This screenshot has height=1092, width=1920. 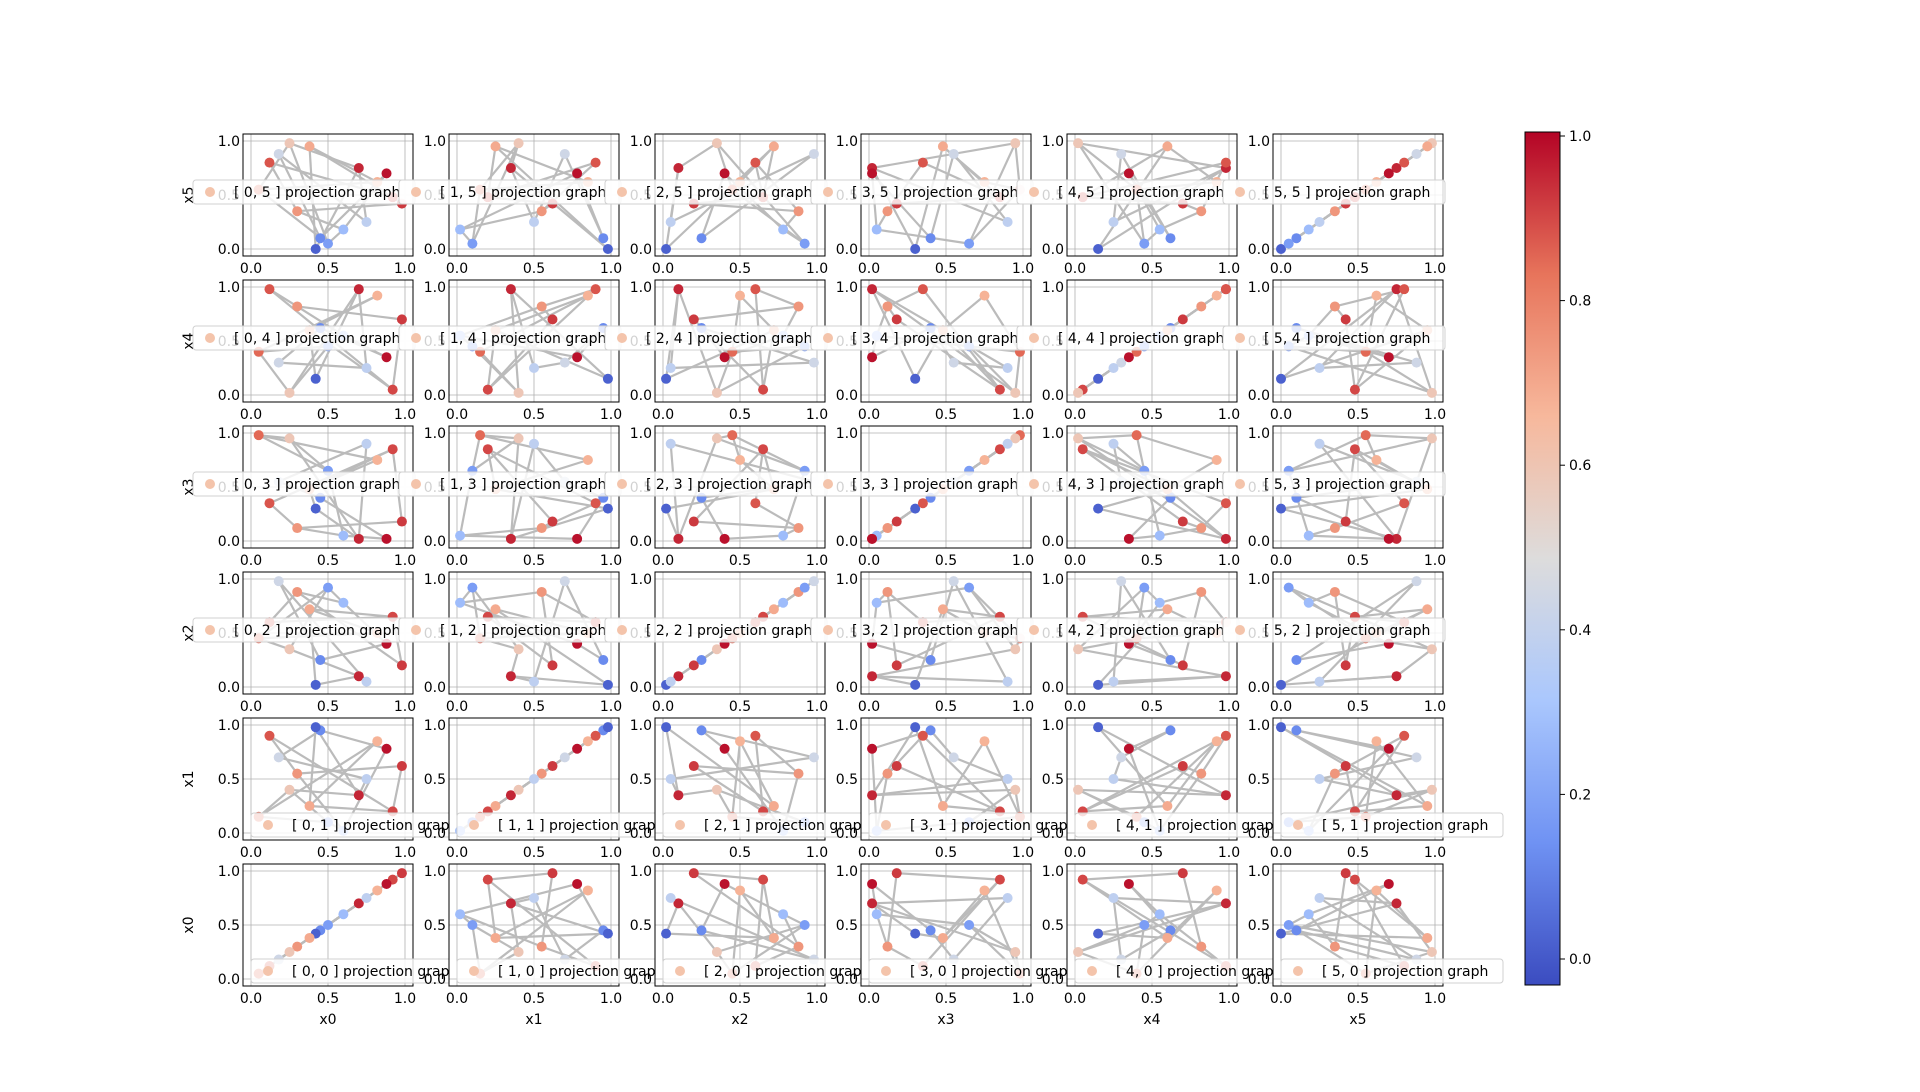 I want to click on legend-label: [ 0, 4 ] projection graph, so click(x=317, y=339).